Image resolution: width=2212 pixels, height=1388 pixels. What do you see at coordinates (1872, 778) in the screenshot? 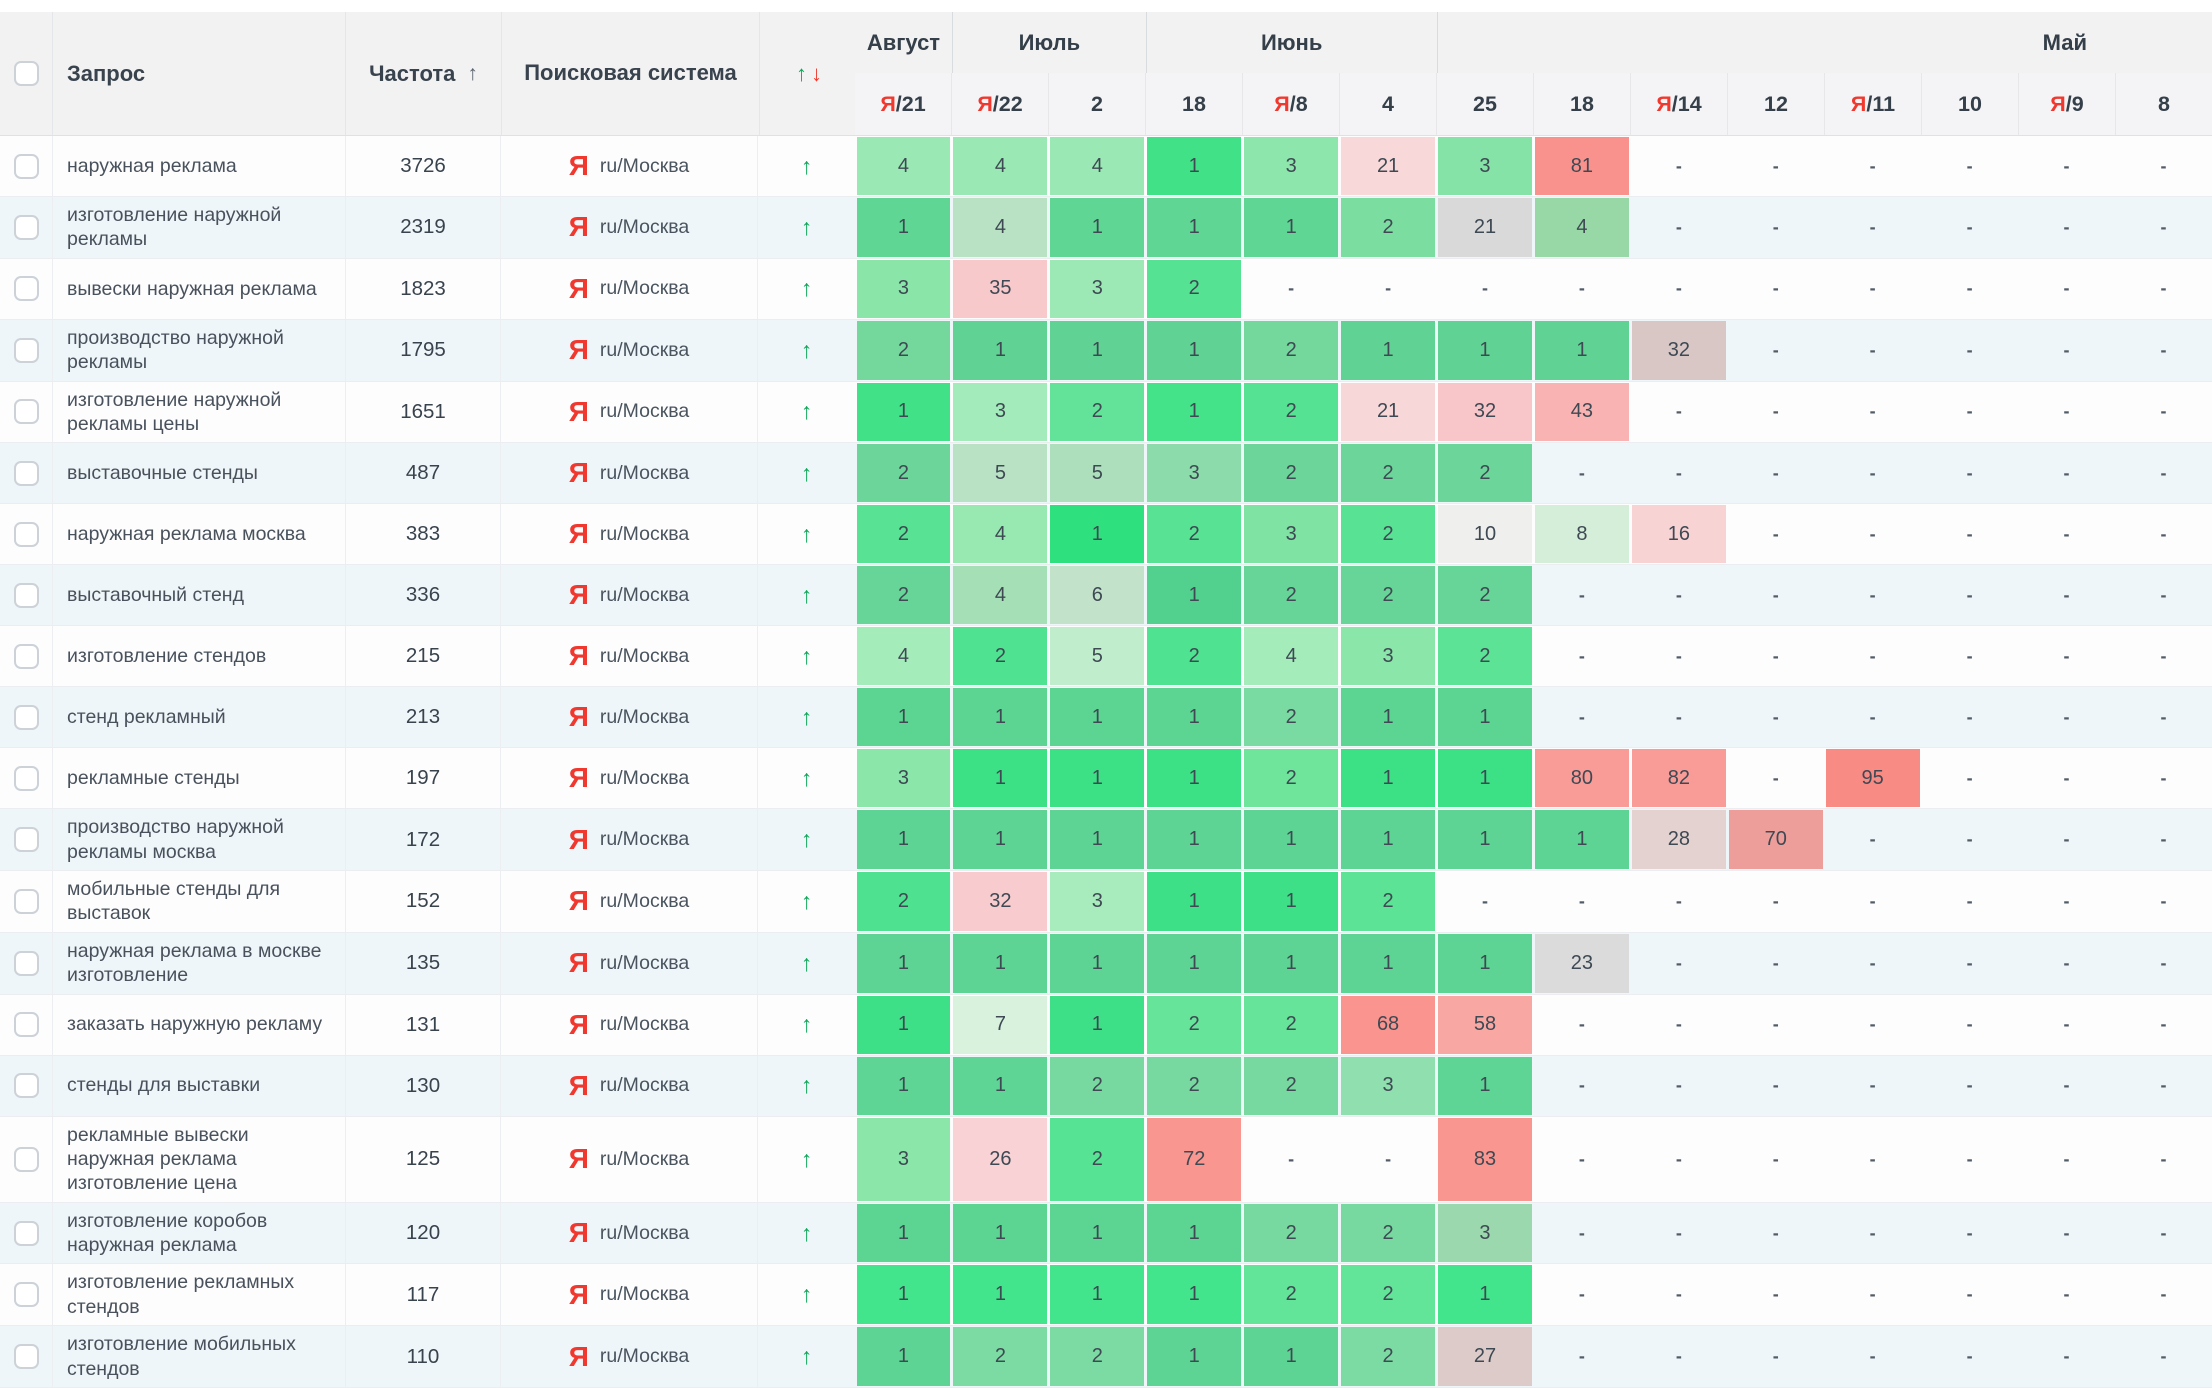
I see `position-cell: 95` at bounding box center [1872, 778].